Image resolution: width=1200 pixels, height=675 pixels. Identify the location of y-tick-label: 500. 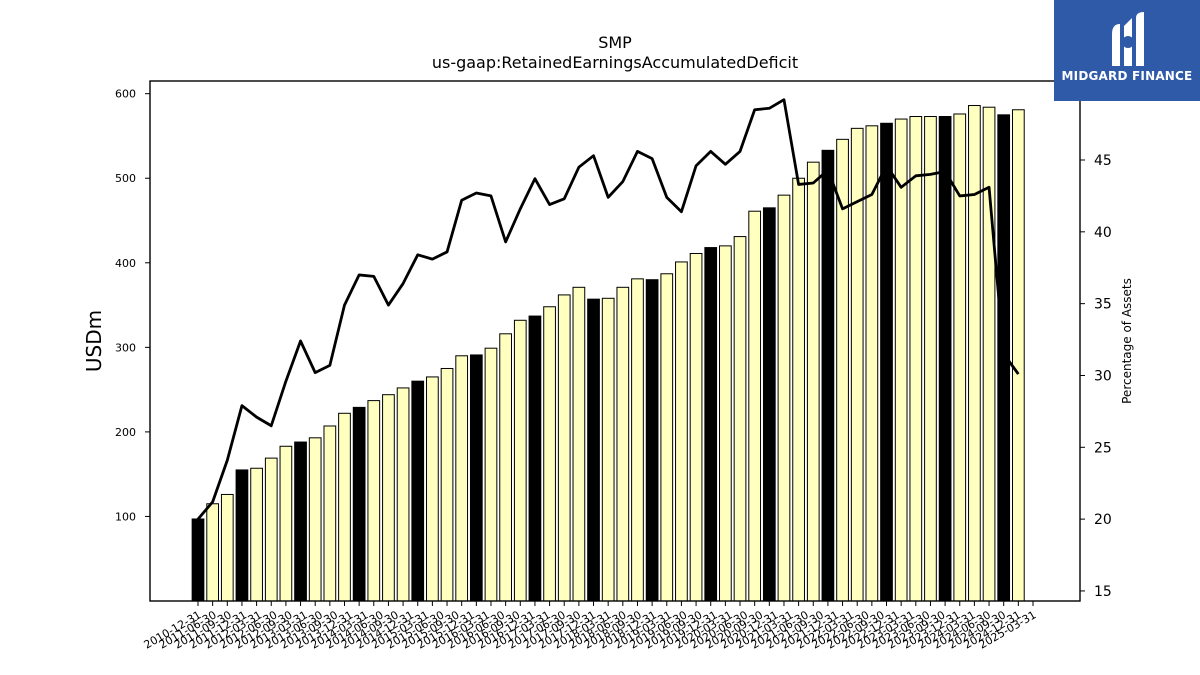
(125, 178).